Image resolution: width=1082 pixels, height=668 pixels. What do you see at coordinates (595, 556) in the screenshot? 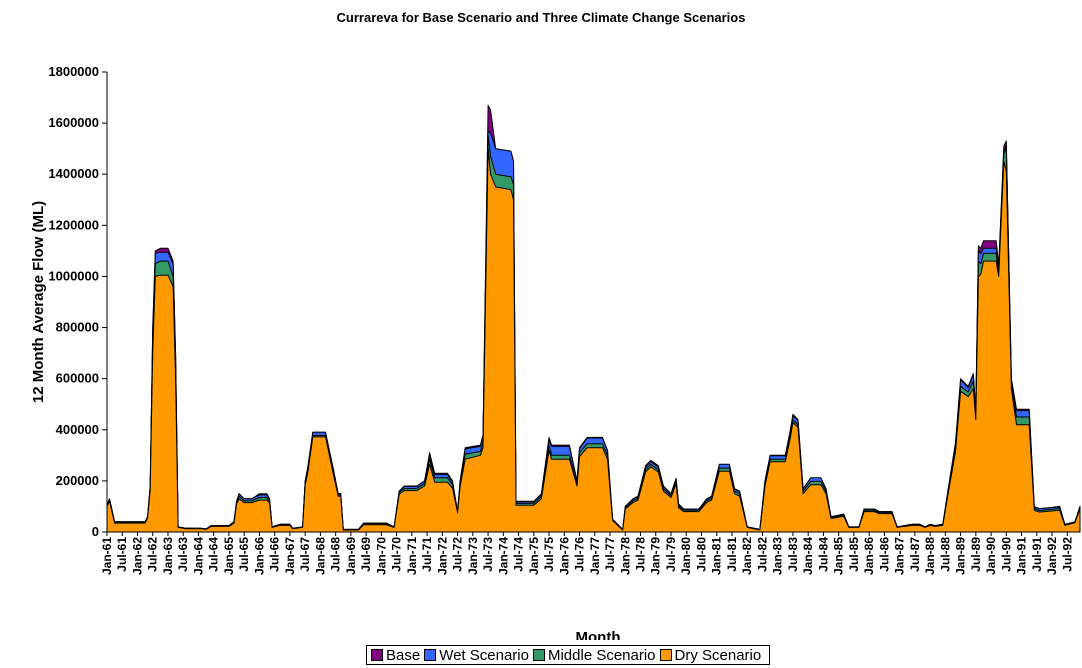
I see `x-tick-label: Jan-77` at bounding box center [595, 556].